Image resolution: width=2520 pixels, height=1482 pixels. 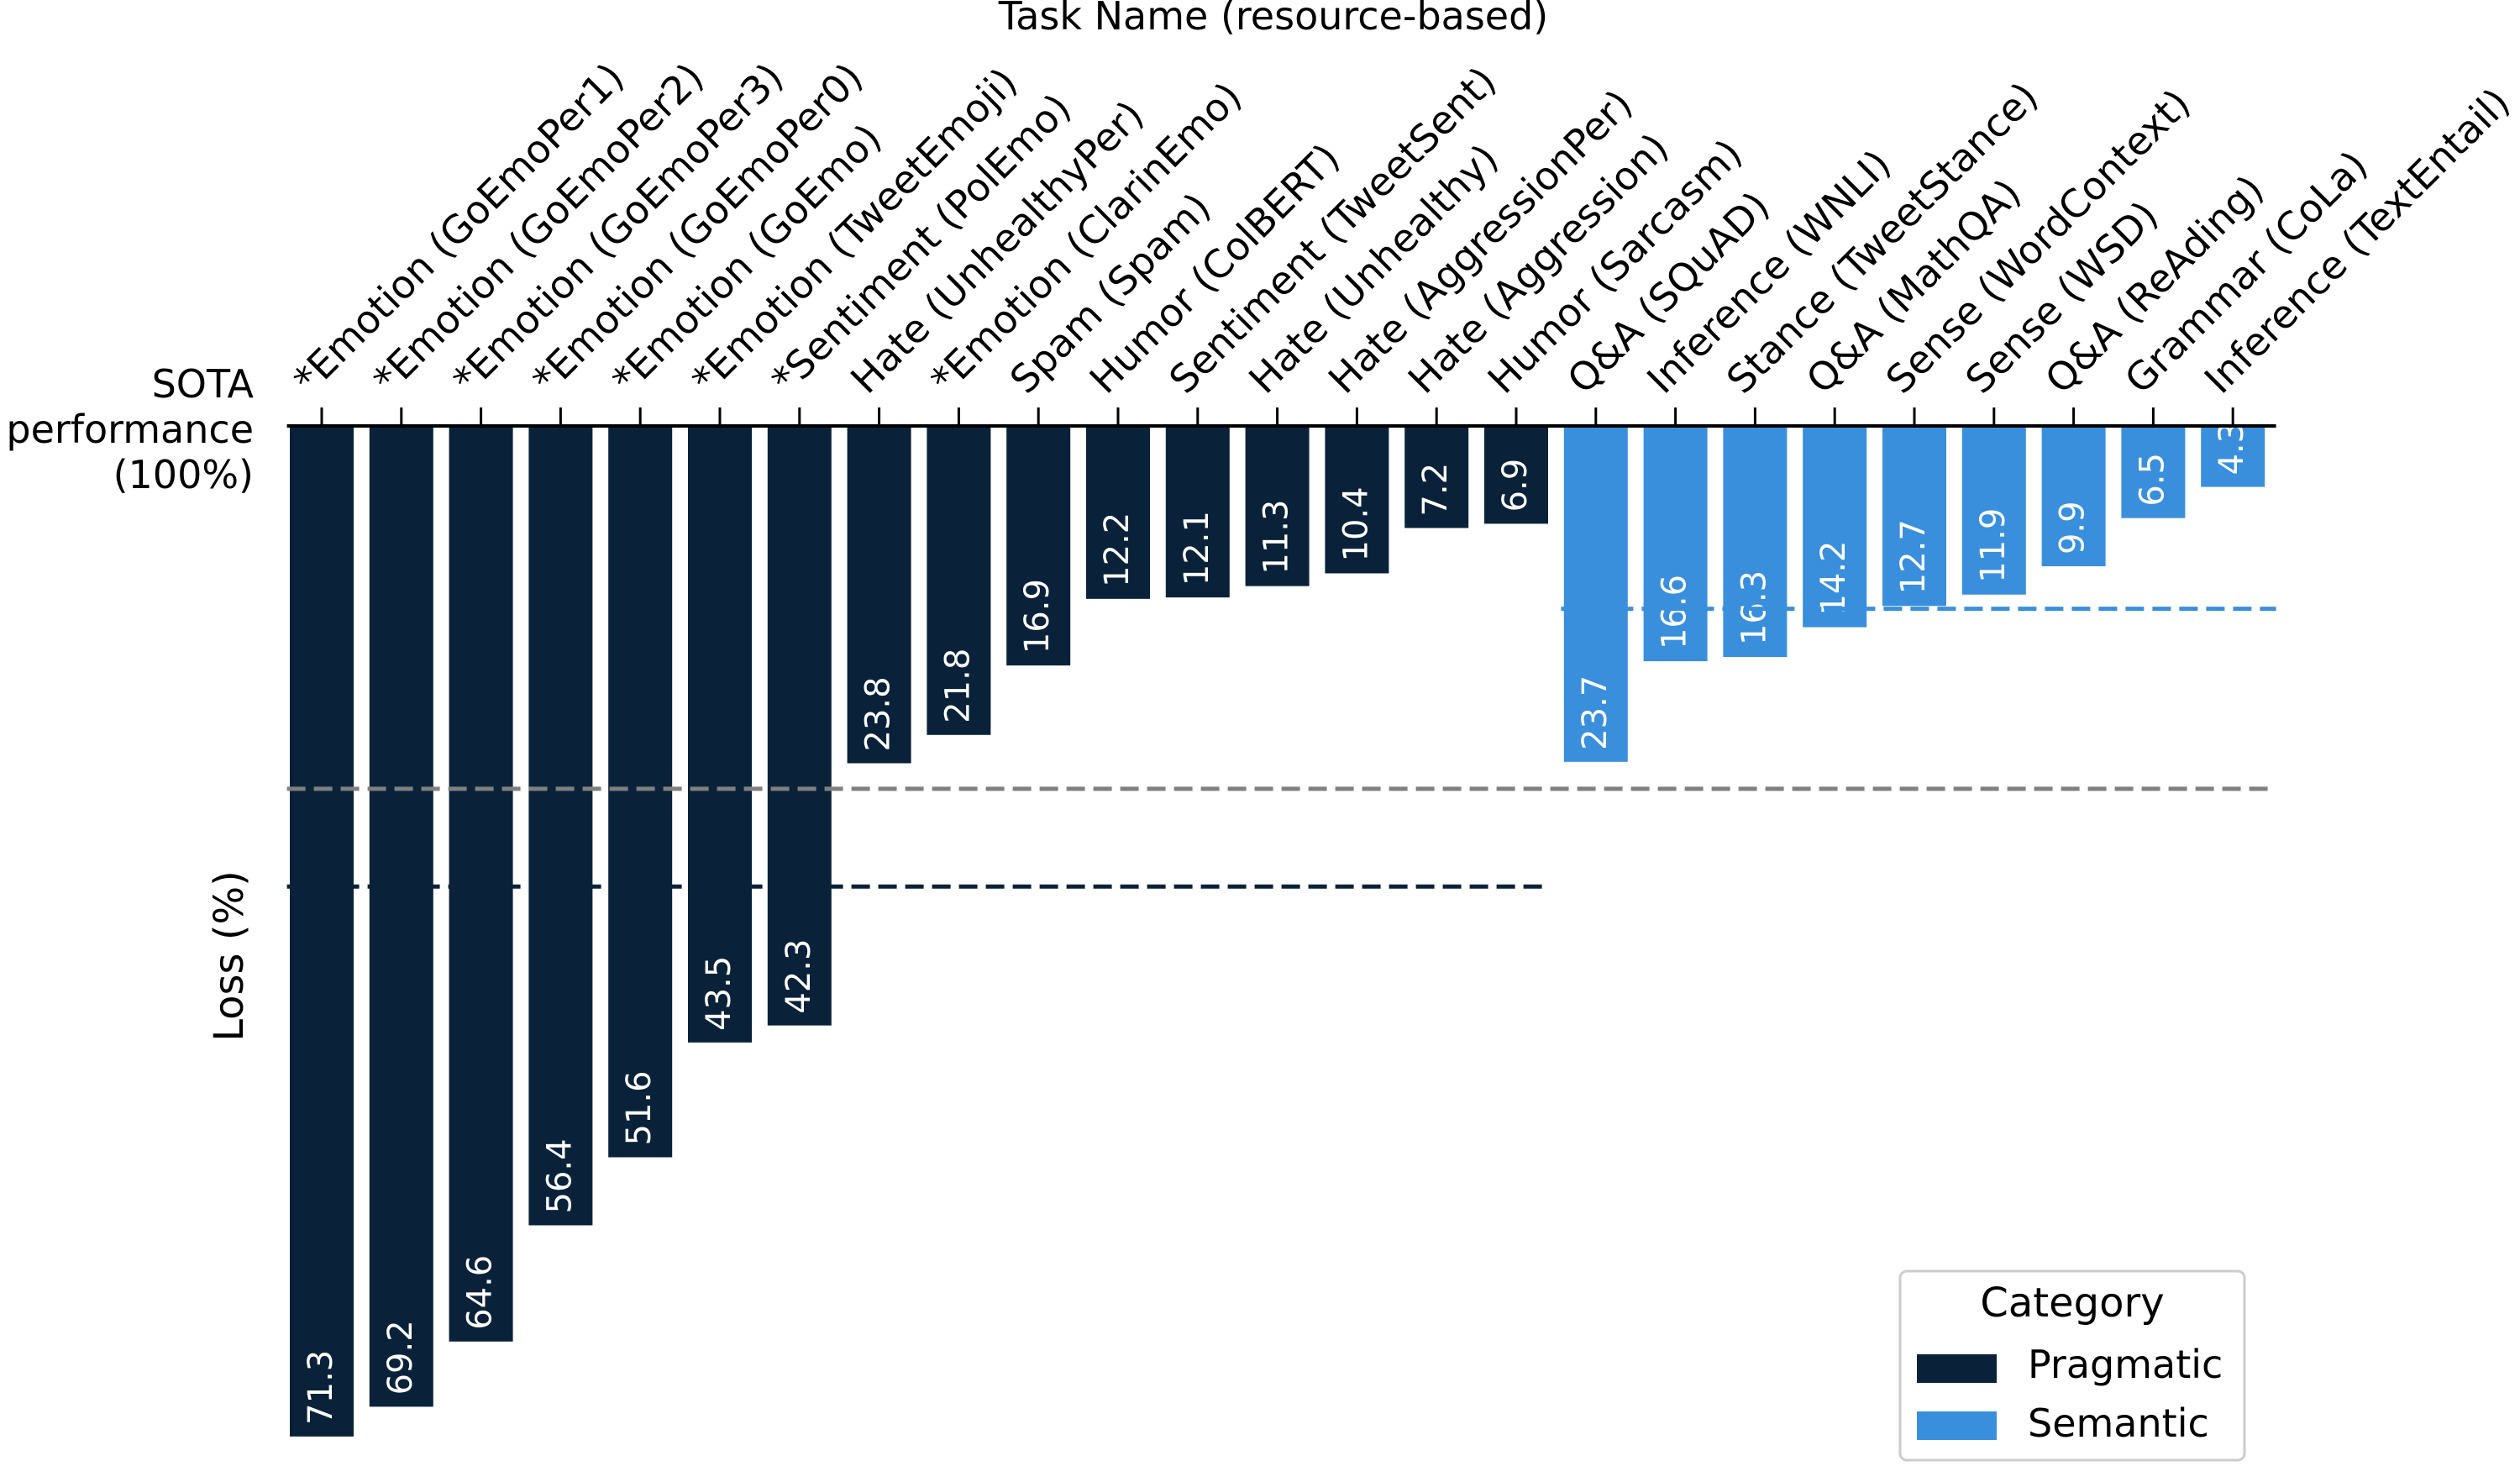 What do you see at coordinates (559, 1175) in the screenshot?
I see `bar-value-label-4: 56.4` at bounding box center [559, 1175].